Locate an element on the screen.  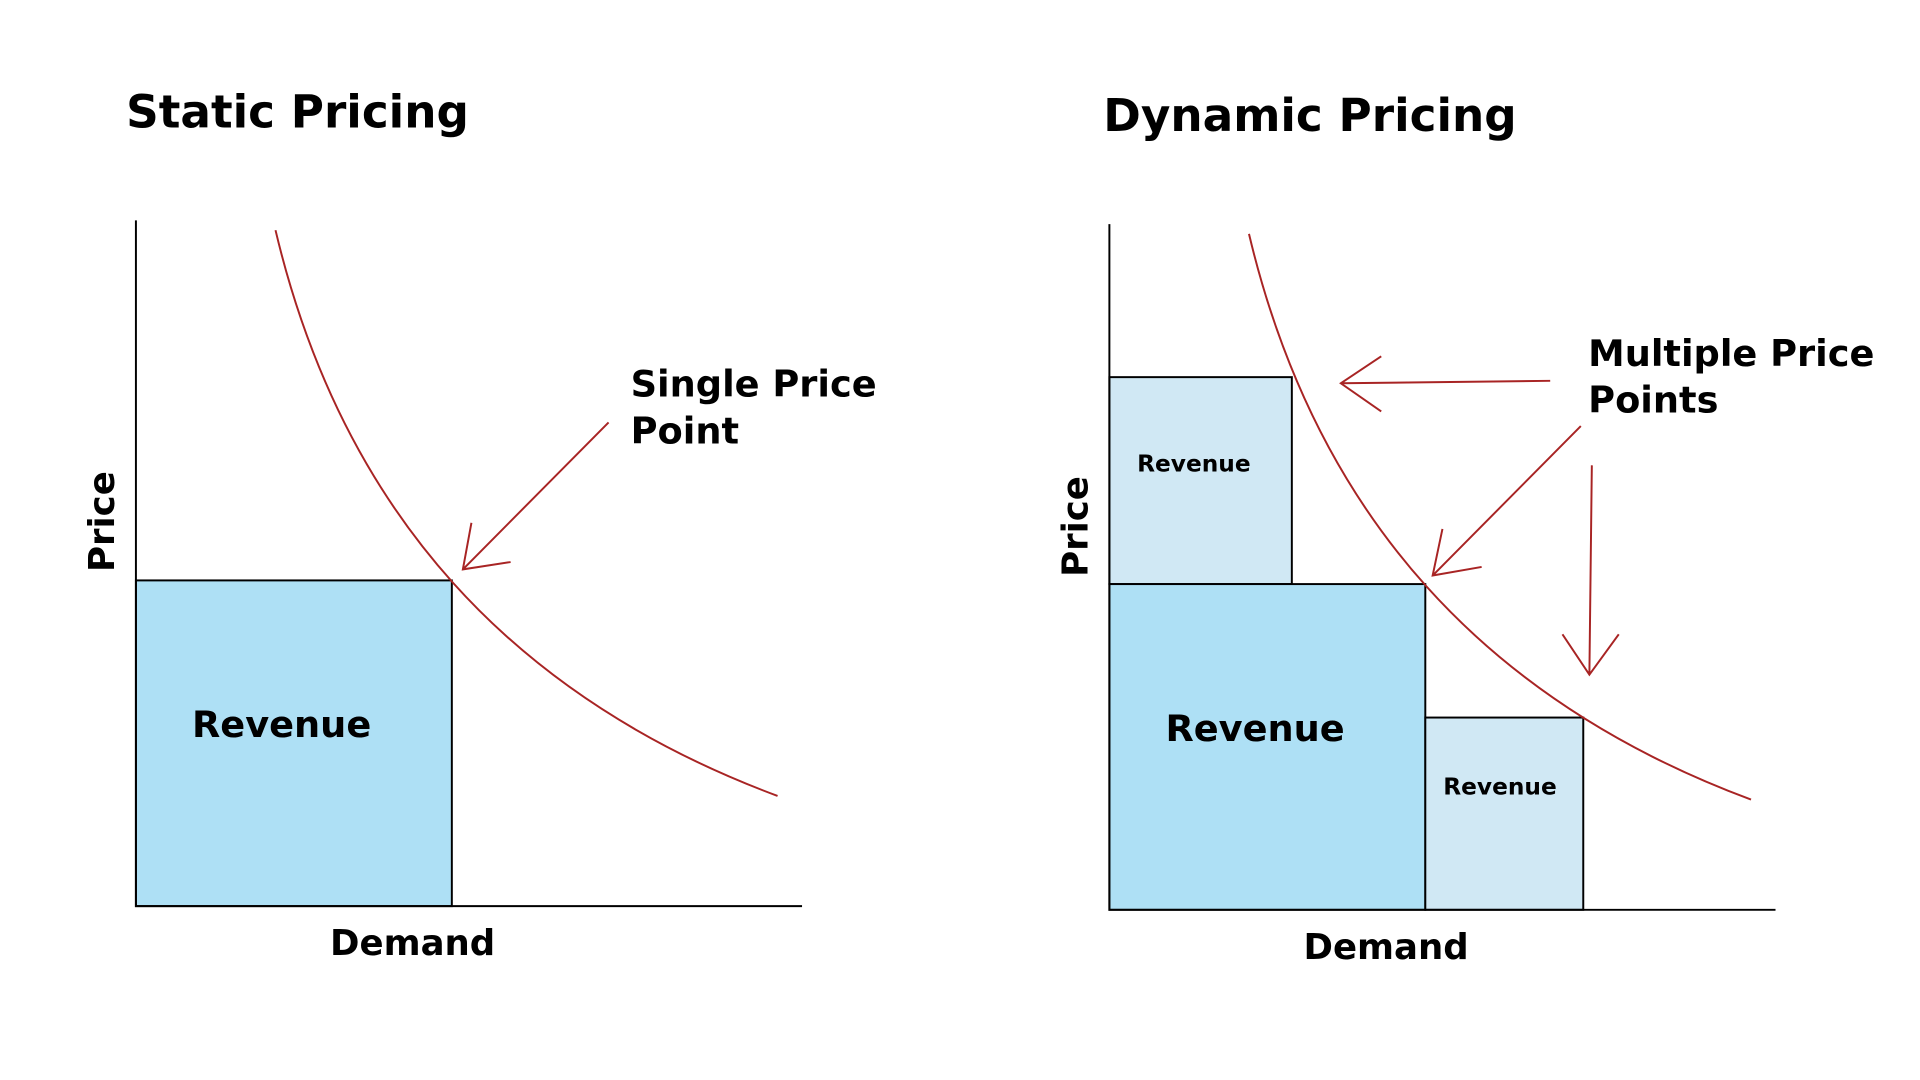
static-demand-curve is located at coordinates (526, 513).